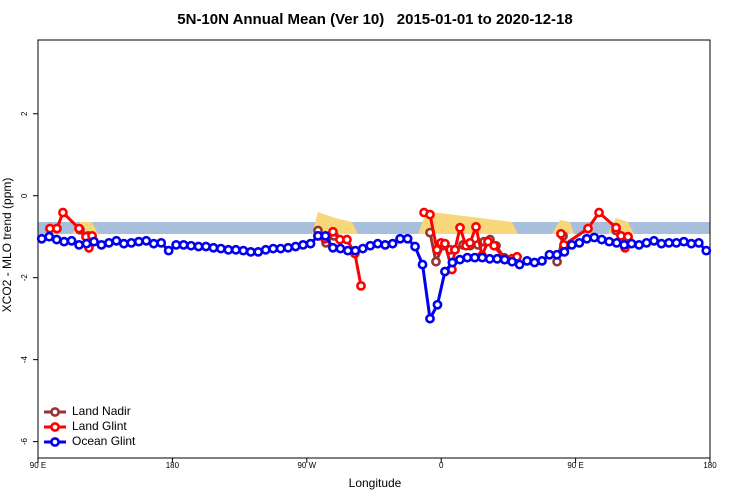 This screenshot has height=500, width=750. What do you see at coordinates (7, 245) in the screenshot?
I see `y-axis-label: XCO2 - MLO trend (ppm)` at bounding box center [7, 245].